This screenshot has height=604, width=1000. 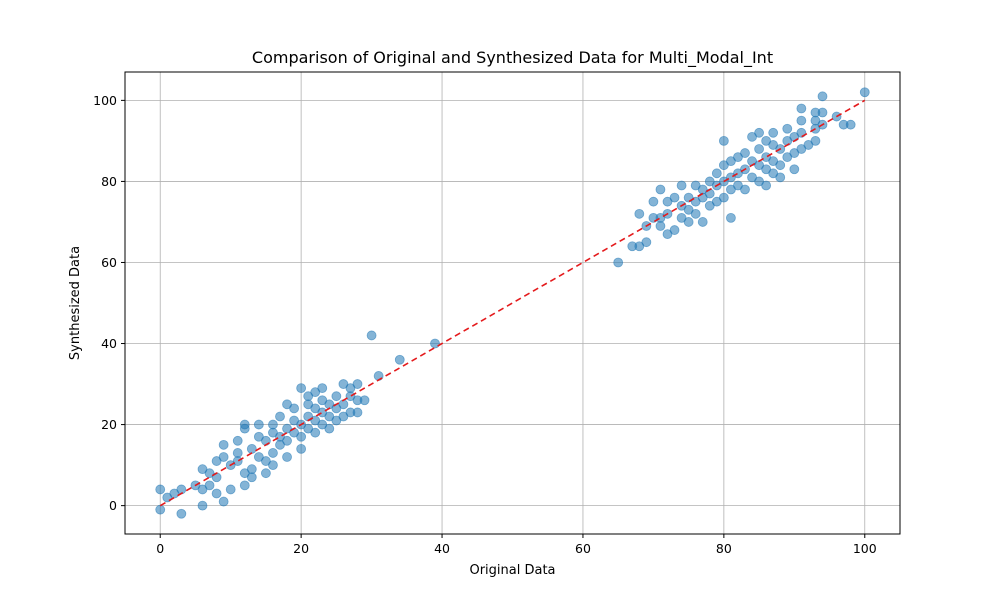 I want to click on y-tick-label: 20, so click(x=109, y=424).